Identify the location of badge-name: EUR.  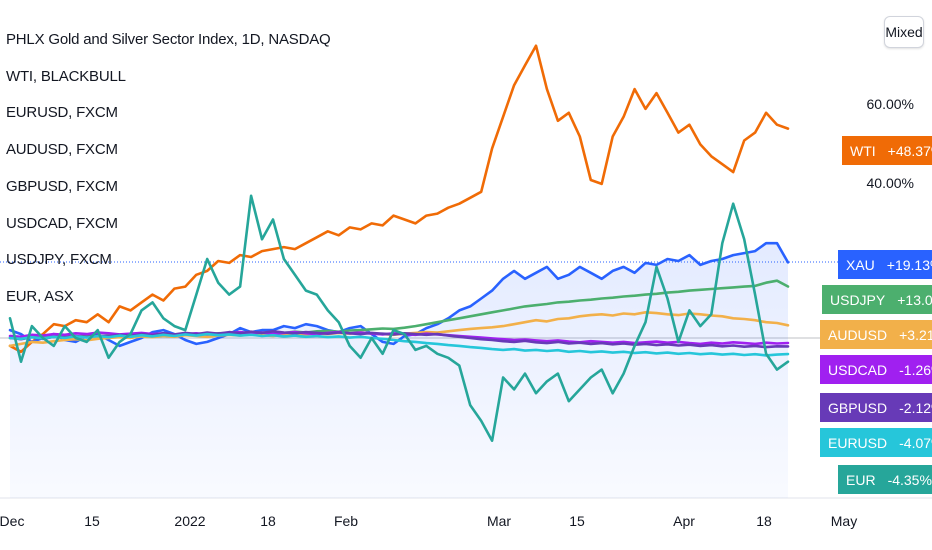
(861, 479).